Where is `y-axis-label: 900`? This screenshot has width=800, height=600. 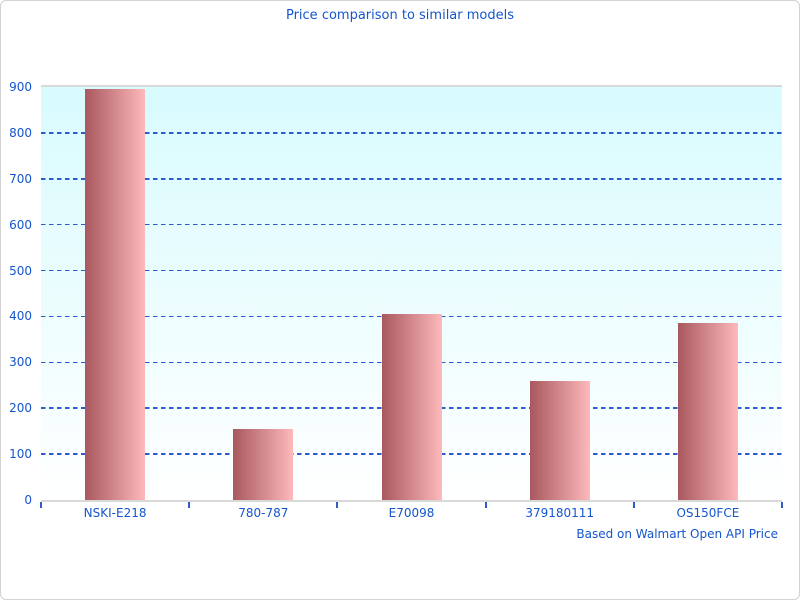 y-axis-label: 900 is located at coordinates (20, 87).